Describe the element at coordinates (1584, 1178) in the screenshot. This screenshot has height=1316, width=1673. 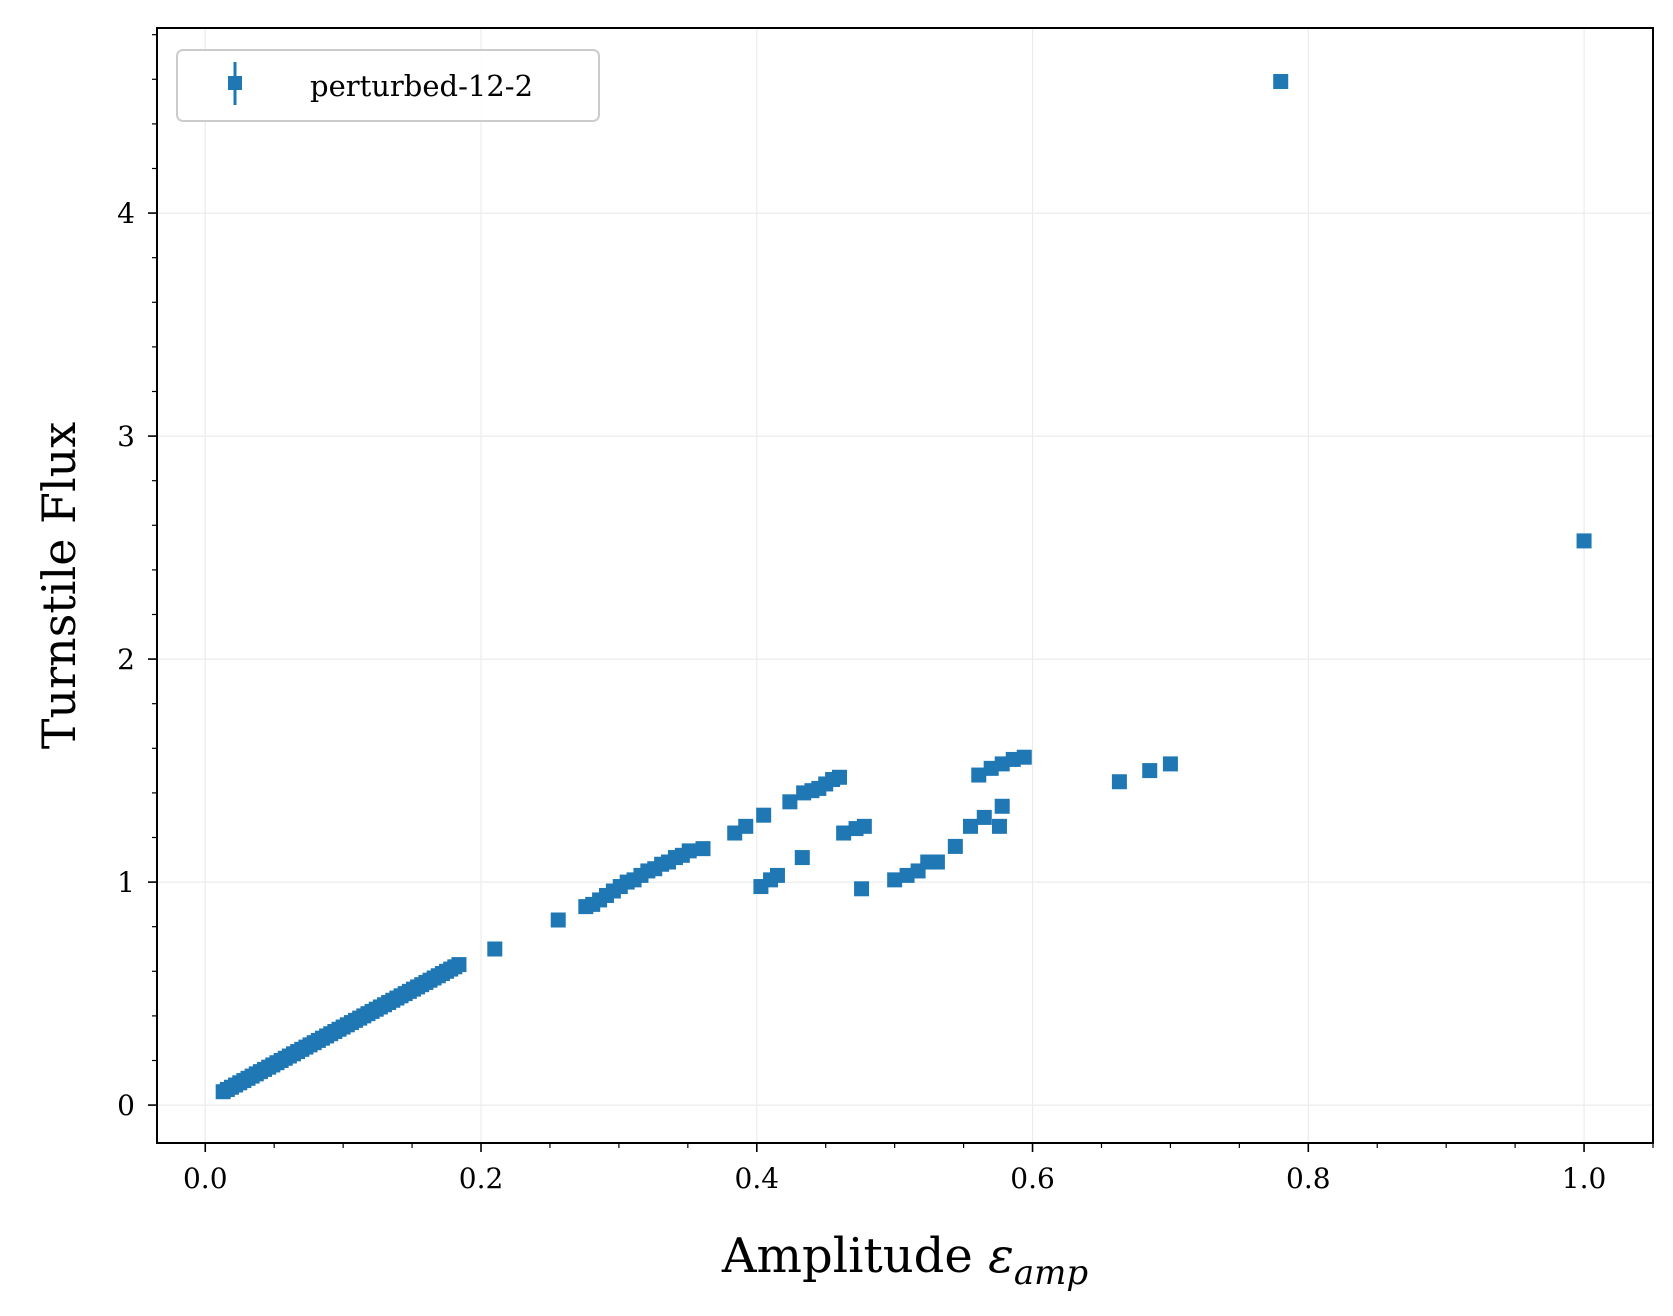
I see `x-tick-label: 1.0` at that location.